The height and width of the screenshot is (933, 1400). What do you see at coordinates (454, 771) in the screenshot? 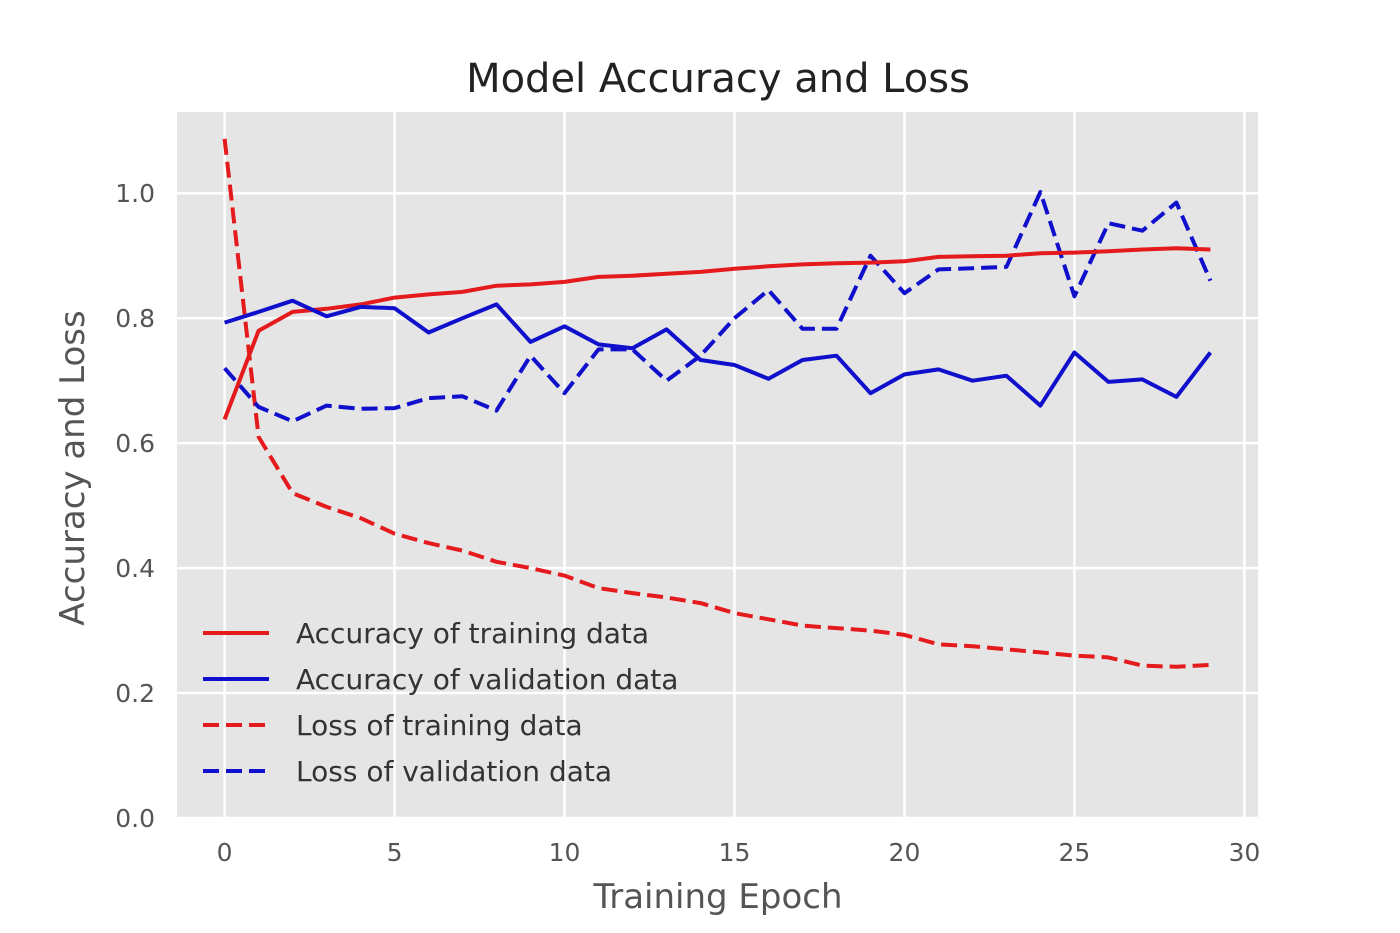
I see `legend-label-4: Loss of validation data` at bounding box center [454, 771].